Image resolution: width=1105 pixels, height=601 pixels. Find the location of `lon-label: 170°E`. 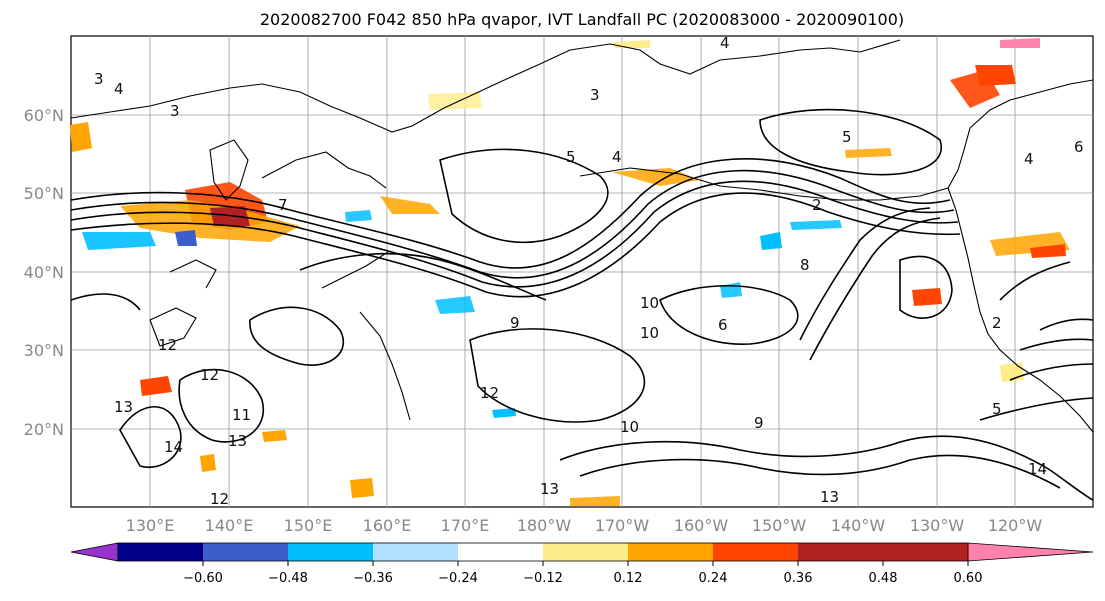

lon-label: 170°E is located at coordinates (465, 525).